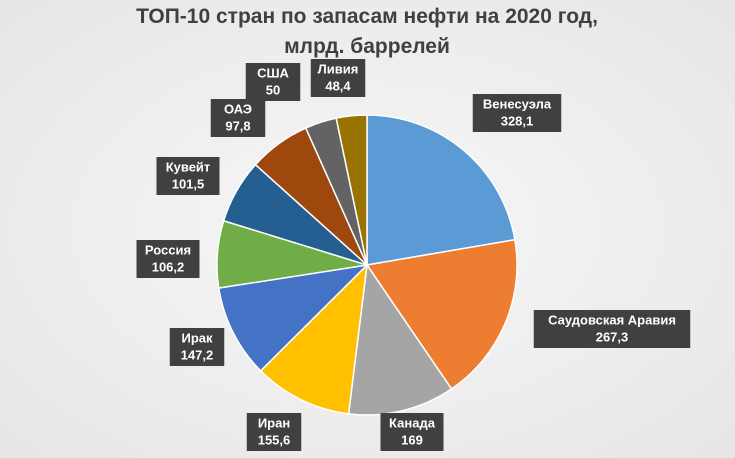 Image resolution: width=735 pixels, height=458 pixels. Describe the element at coordinates (168, 249) in the screenshot. I see `label-name: Россия` at that location.